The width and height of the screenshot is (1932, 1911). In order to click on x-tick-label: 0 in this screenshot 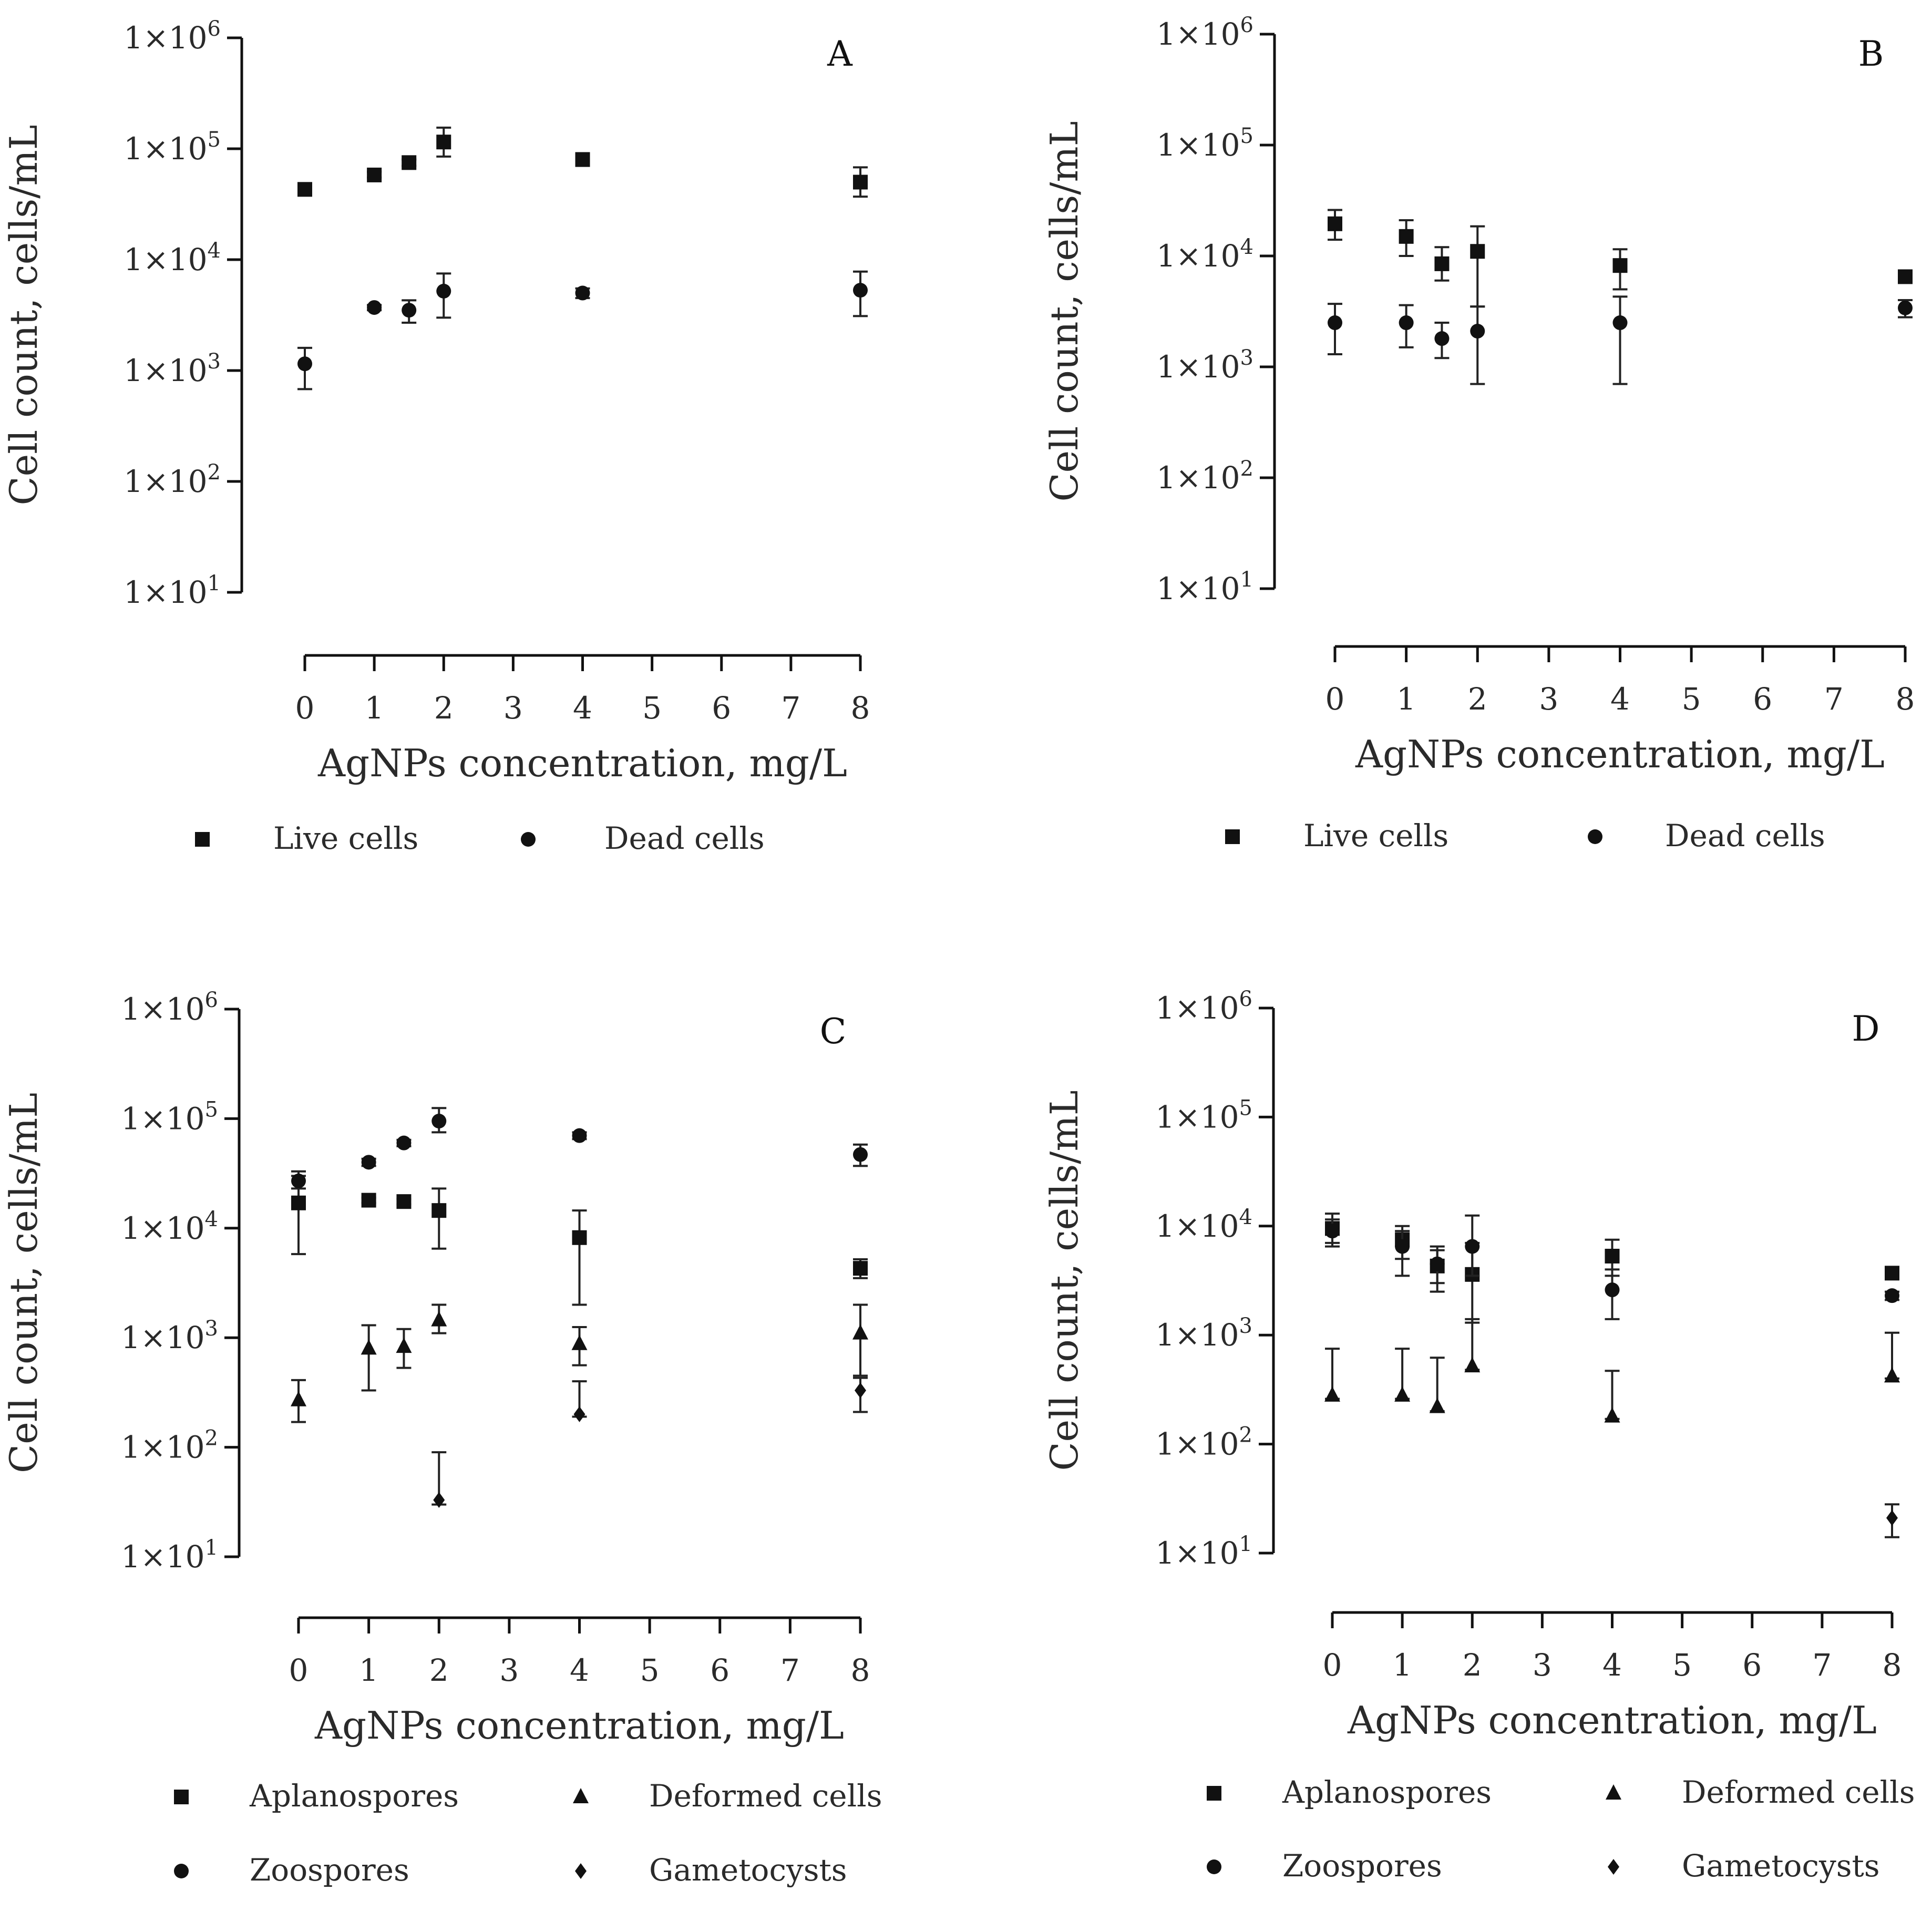, I will do `click(299, 1670)`.